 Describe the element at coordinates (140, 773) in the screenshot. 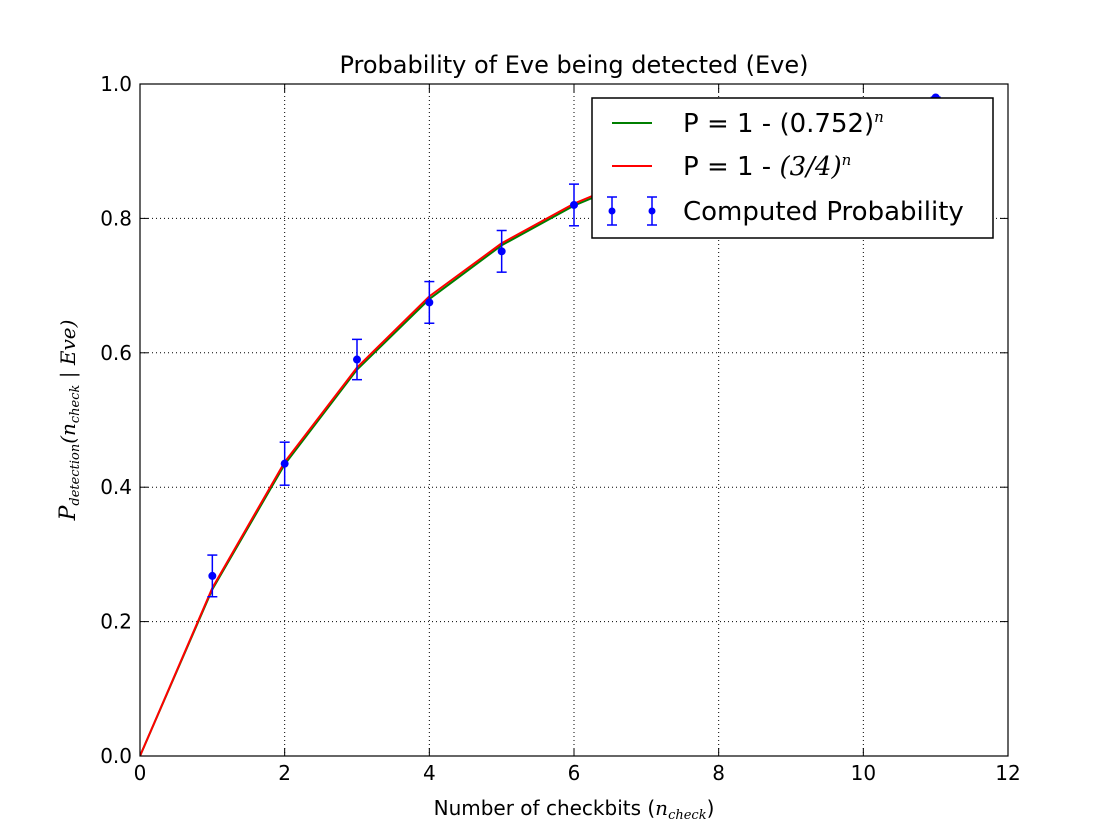

I see `x-tick-label: 0` at that location.